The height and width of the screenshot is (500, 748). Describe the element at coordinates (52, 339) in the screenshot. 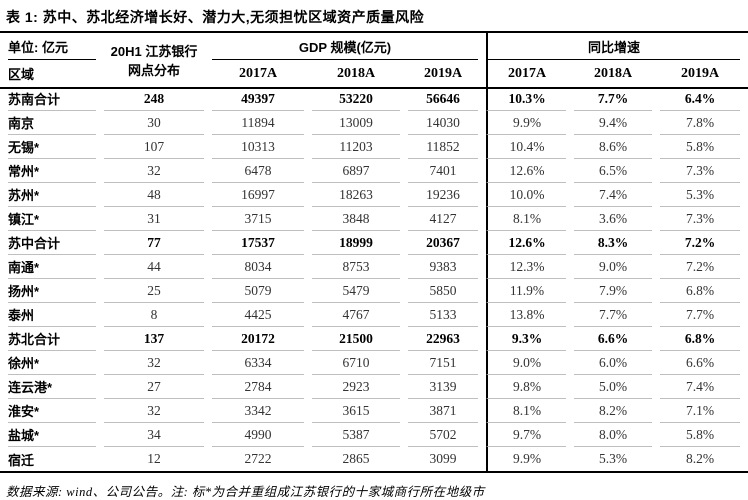

I see `region-cell: 苏北合计` at that location.